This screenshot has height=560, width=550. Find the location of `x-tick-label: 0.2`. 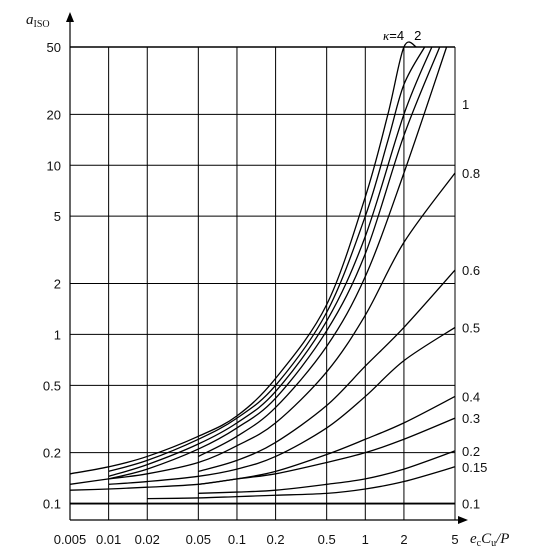

x-tick-label: 0.2 is located at coordinates (276, 539).